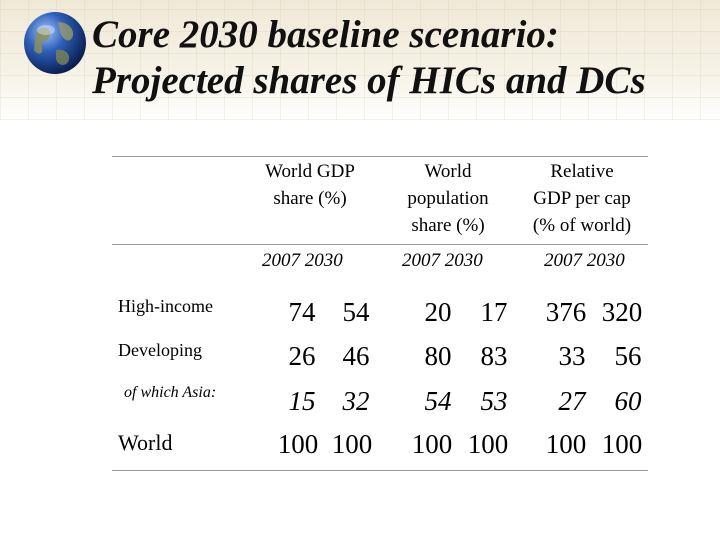 The width and height of the screenshot is (720, 540). I want to click on row-label-world: World, so click(145, 442).